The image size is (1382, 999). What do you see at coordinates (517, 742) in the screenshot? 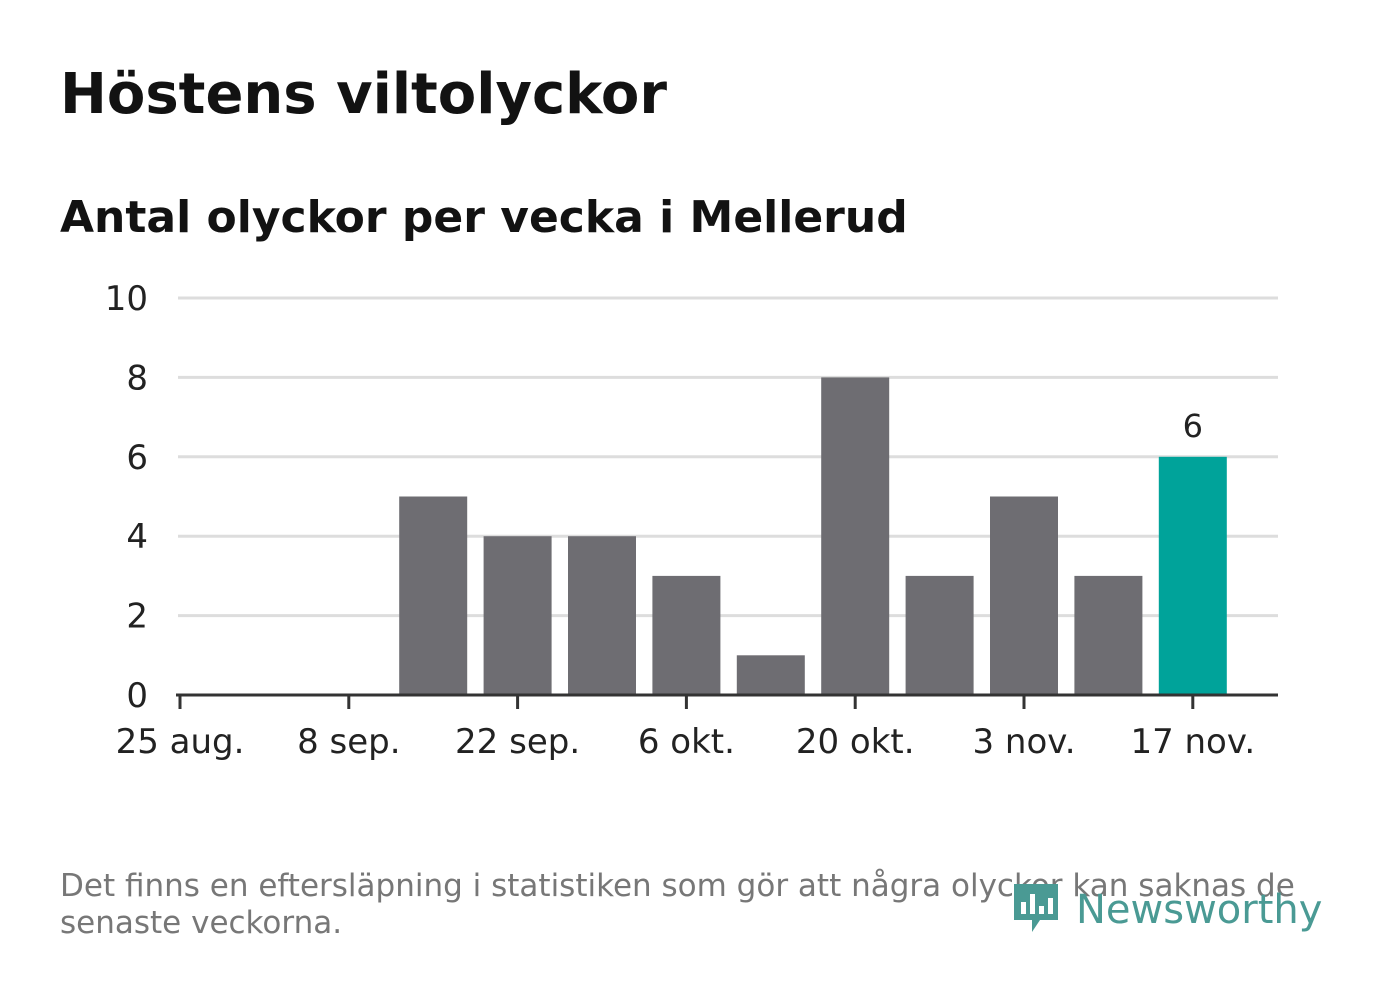
I see `x-tick-label: 22 sep.` at bounding box center [517, 742].